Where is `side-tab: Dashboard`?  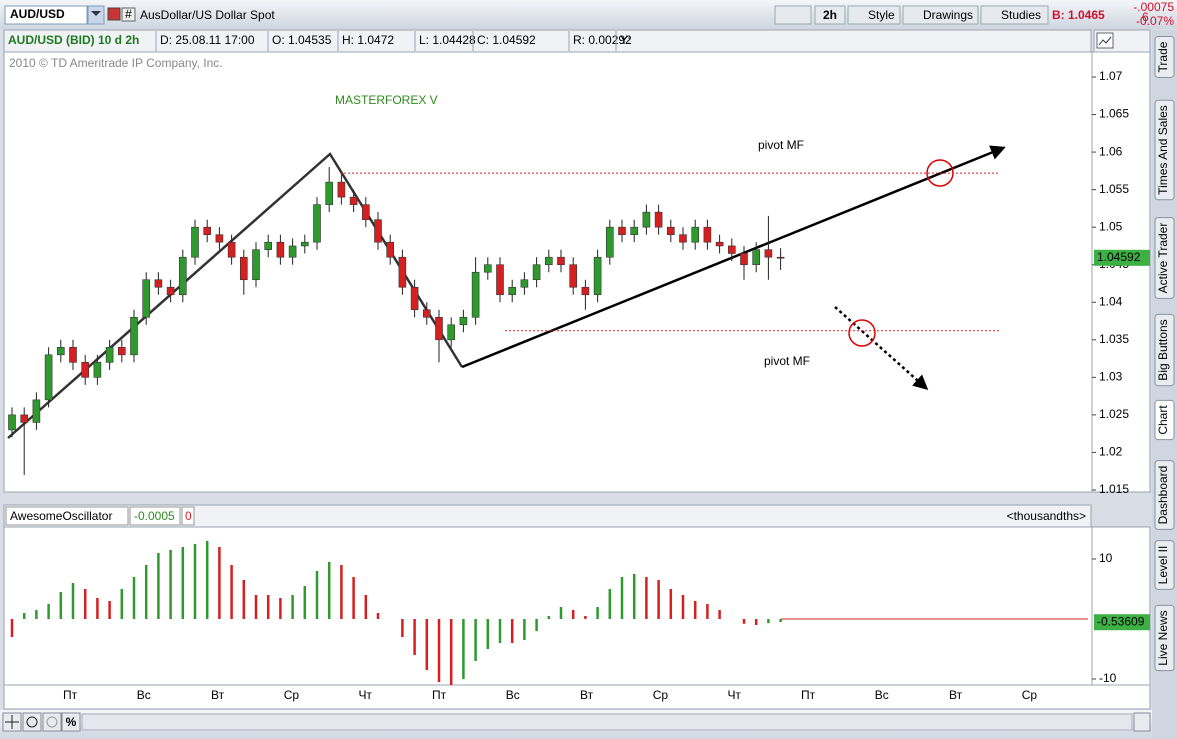 side-tab: Dashboard is located at coordinates (1163, 495).